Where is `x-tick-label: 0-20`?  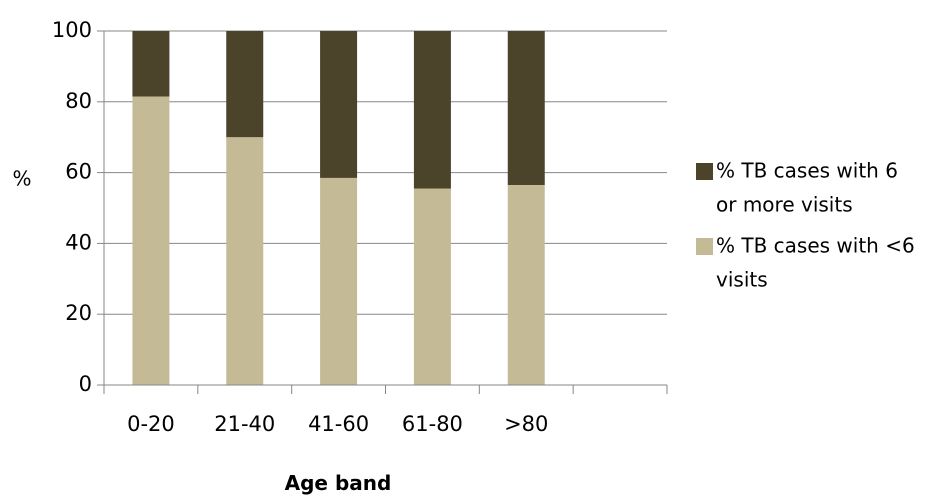 x-tick-label: 0-20 is located at coordinates (151, 424).